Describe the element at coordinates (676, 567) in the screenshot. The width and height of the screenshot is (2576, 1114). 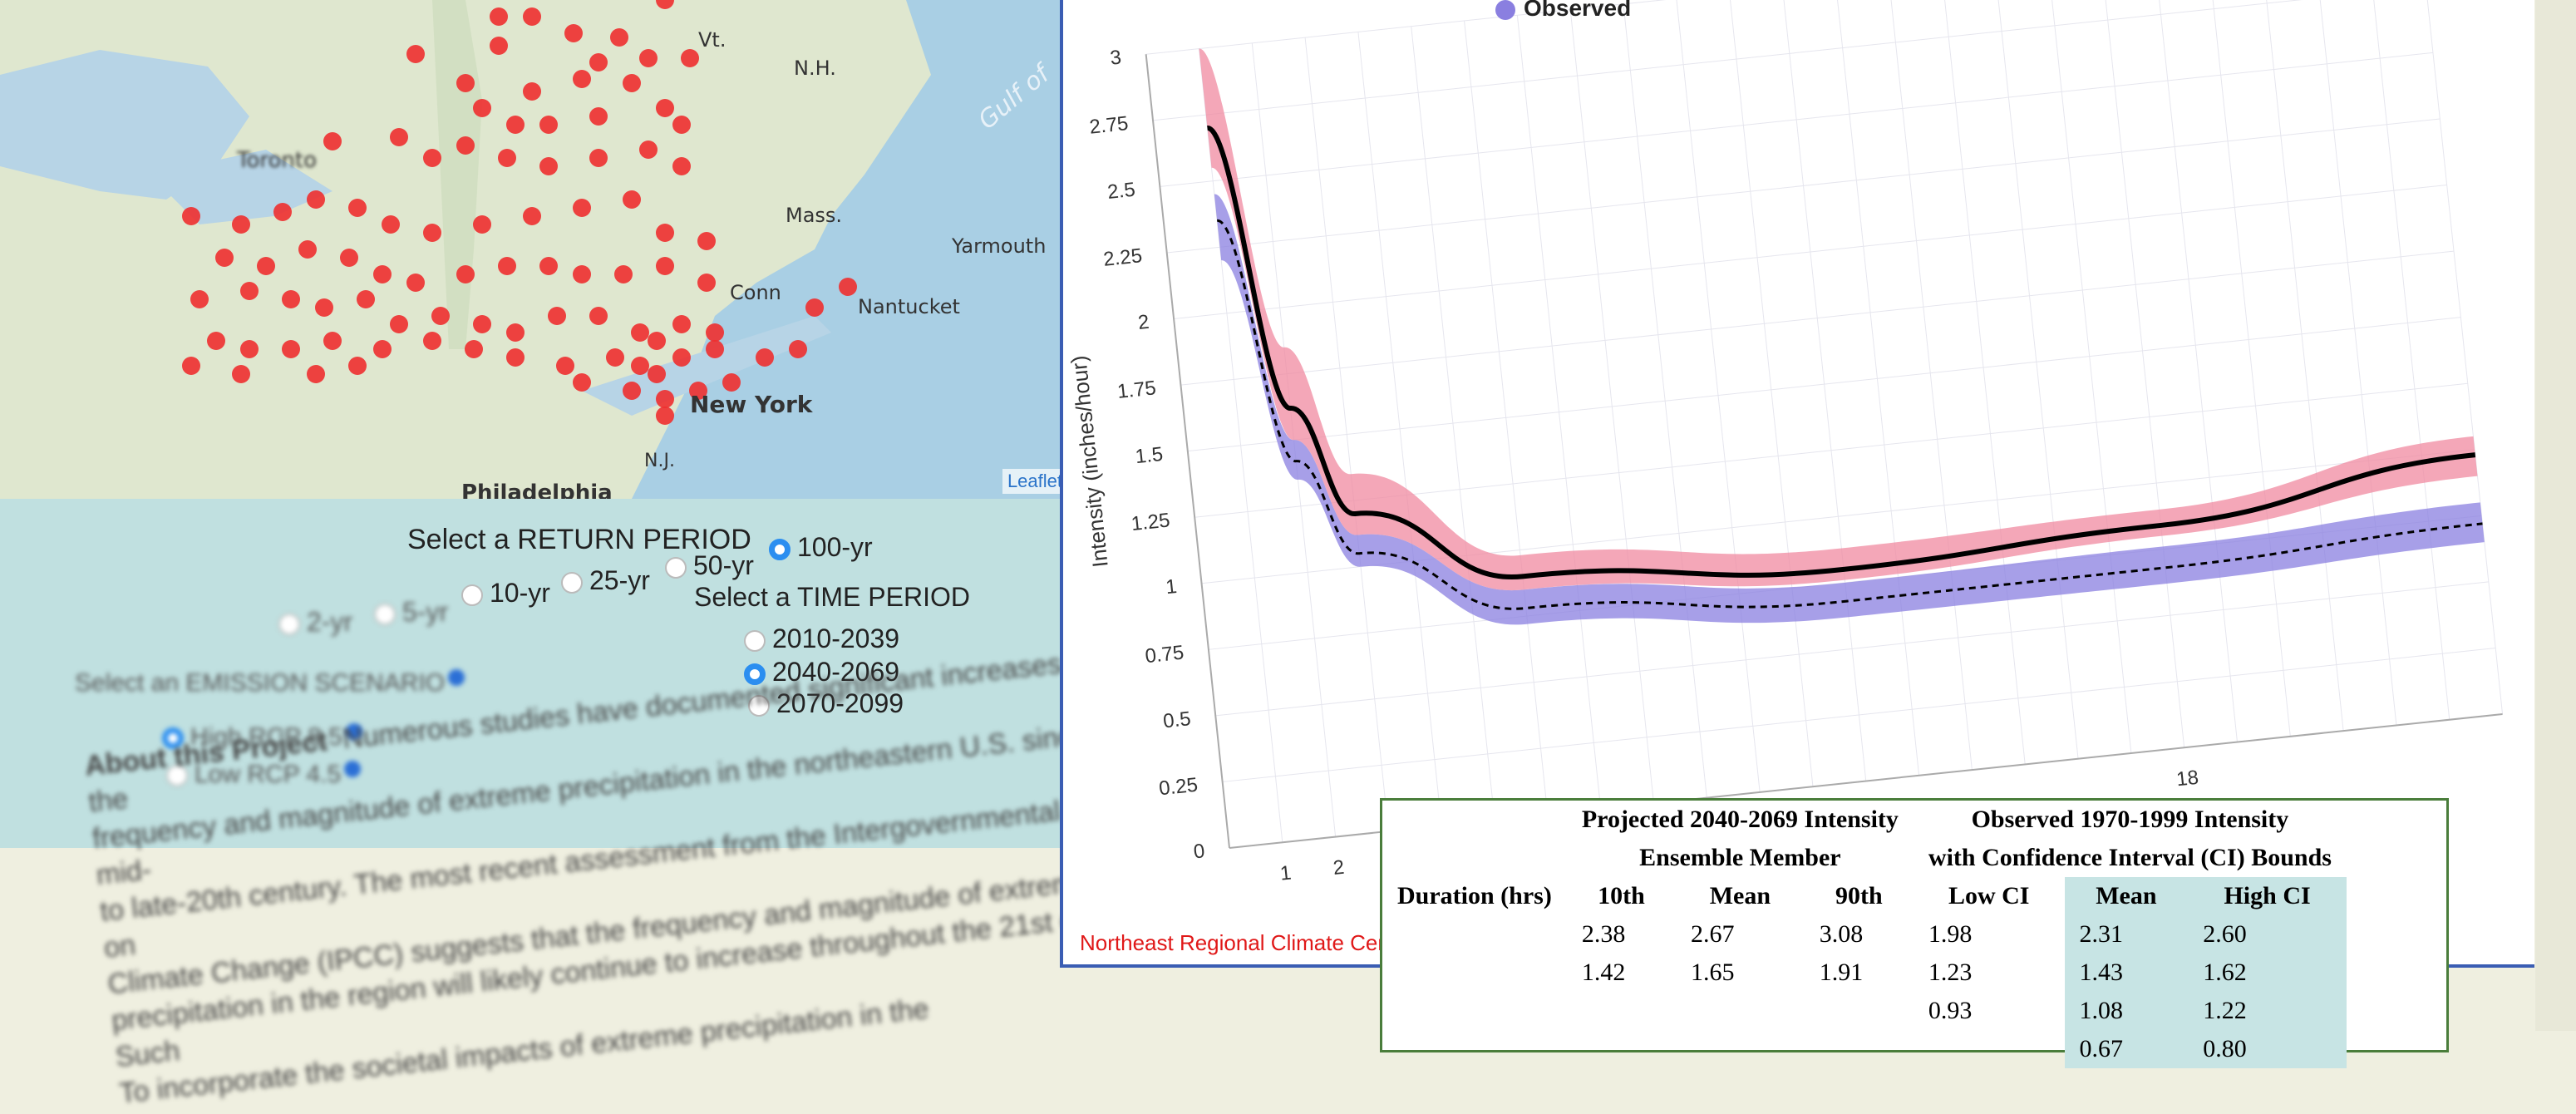
I see `radio-50yr` at that location.